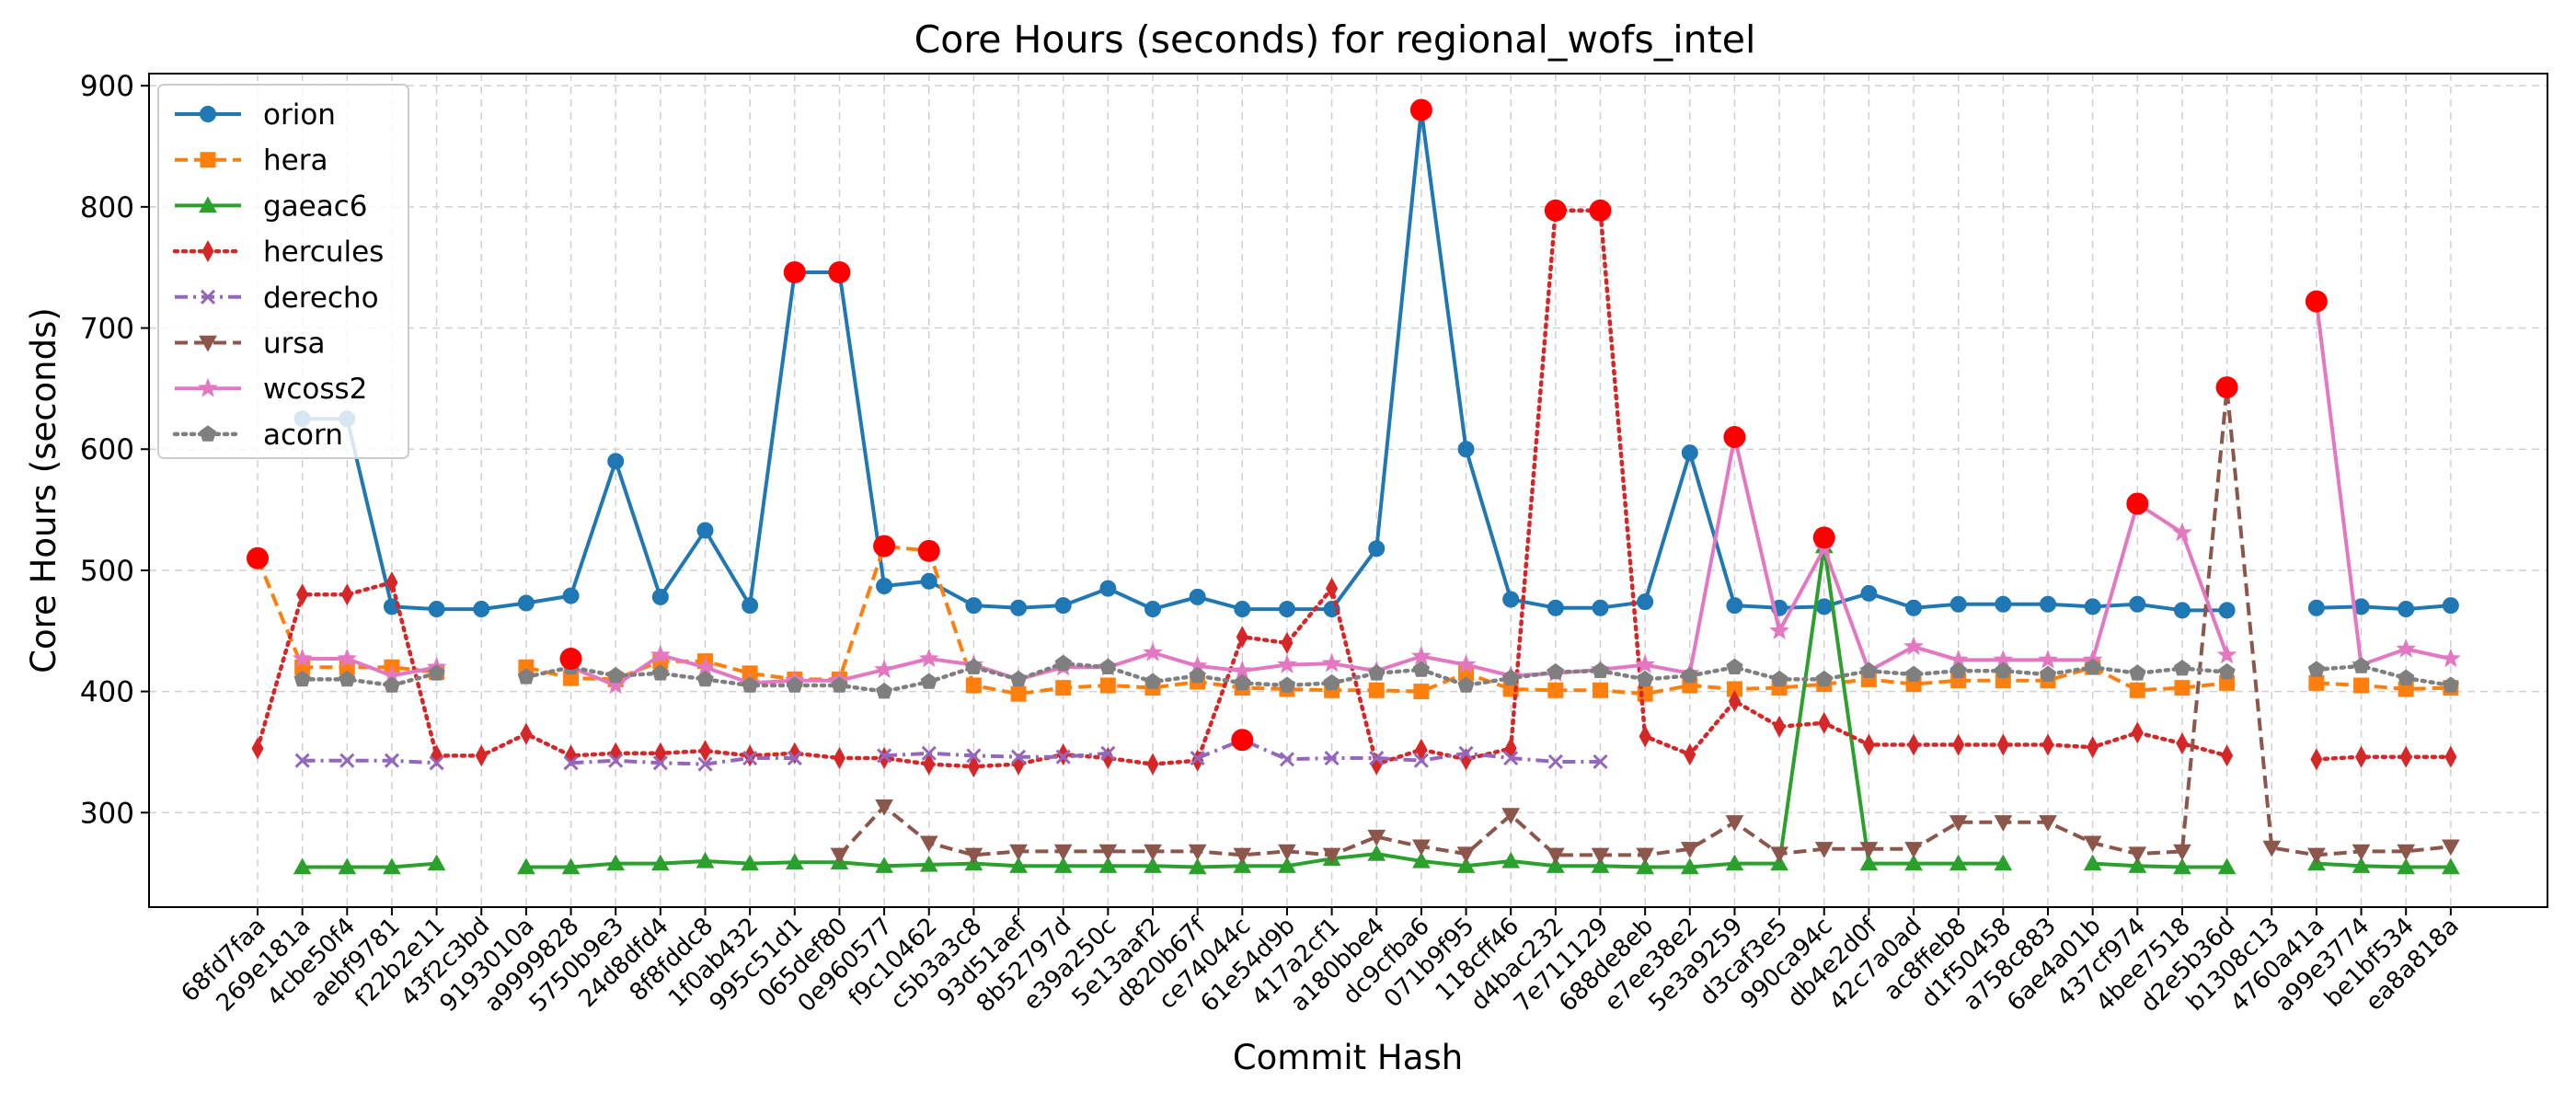 Image resolution: width=2576 pixels, height=1104 pixels. I want to click on highlight-point, so click(258, 557).